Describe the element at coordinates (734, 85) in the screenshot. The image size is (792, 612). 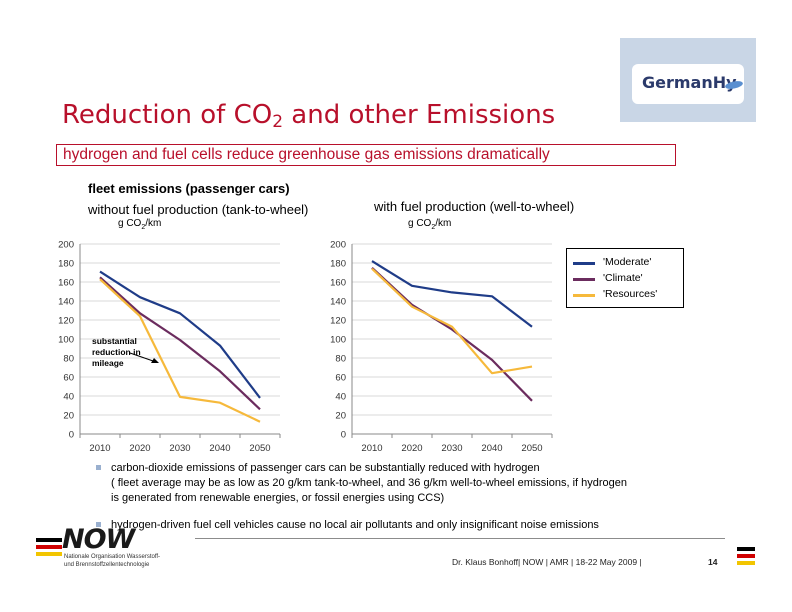
I see `swoosh-icon` at that location.